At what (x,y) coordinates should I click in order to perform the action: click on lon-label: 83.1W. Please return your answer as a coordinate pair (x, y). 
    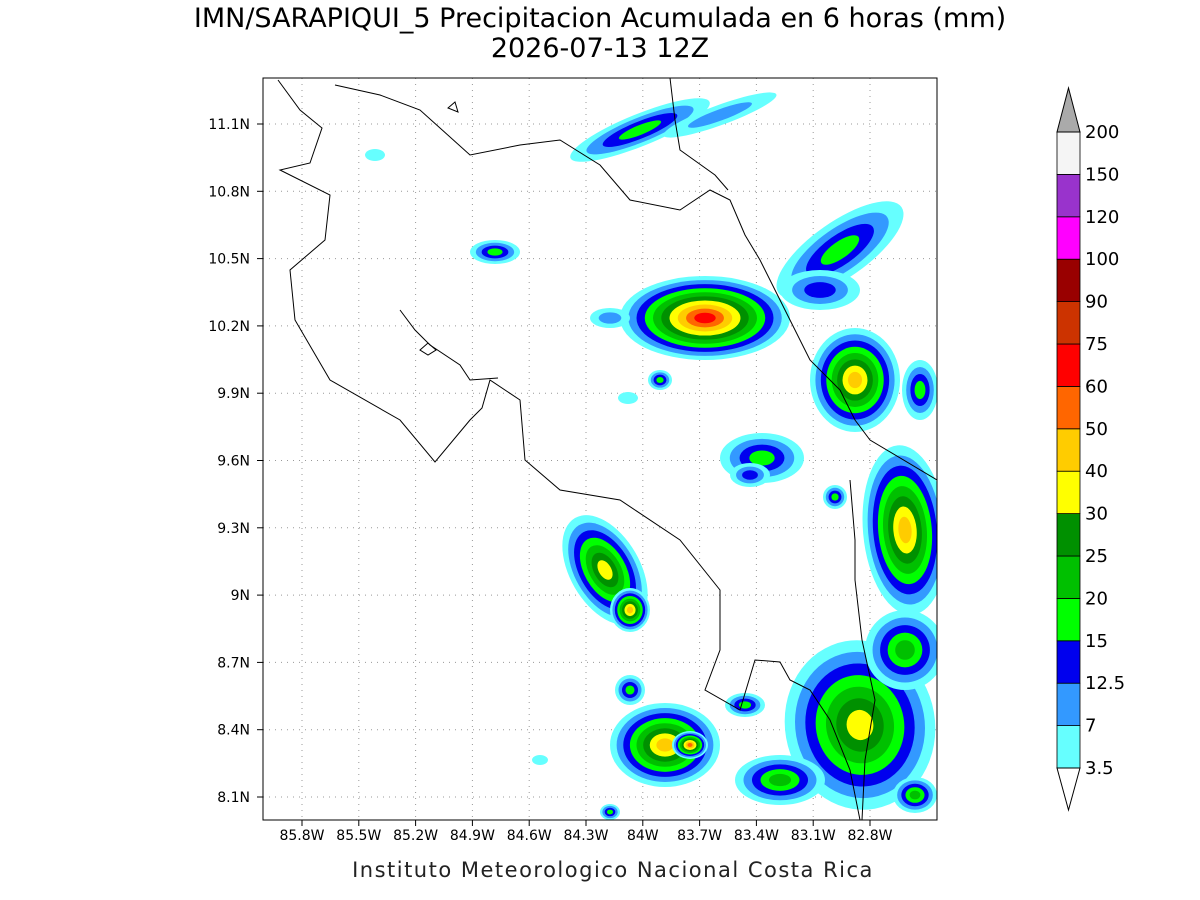
    Looking at the image, I should click on (813, 836).